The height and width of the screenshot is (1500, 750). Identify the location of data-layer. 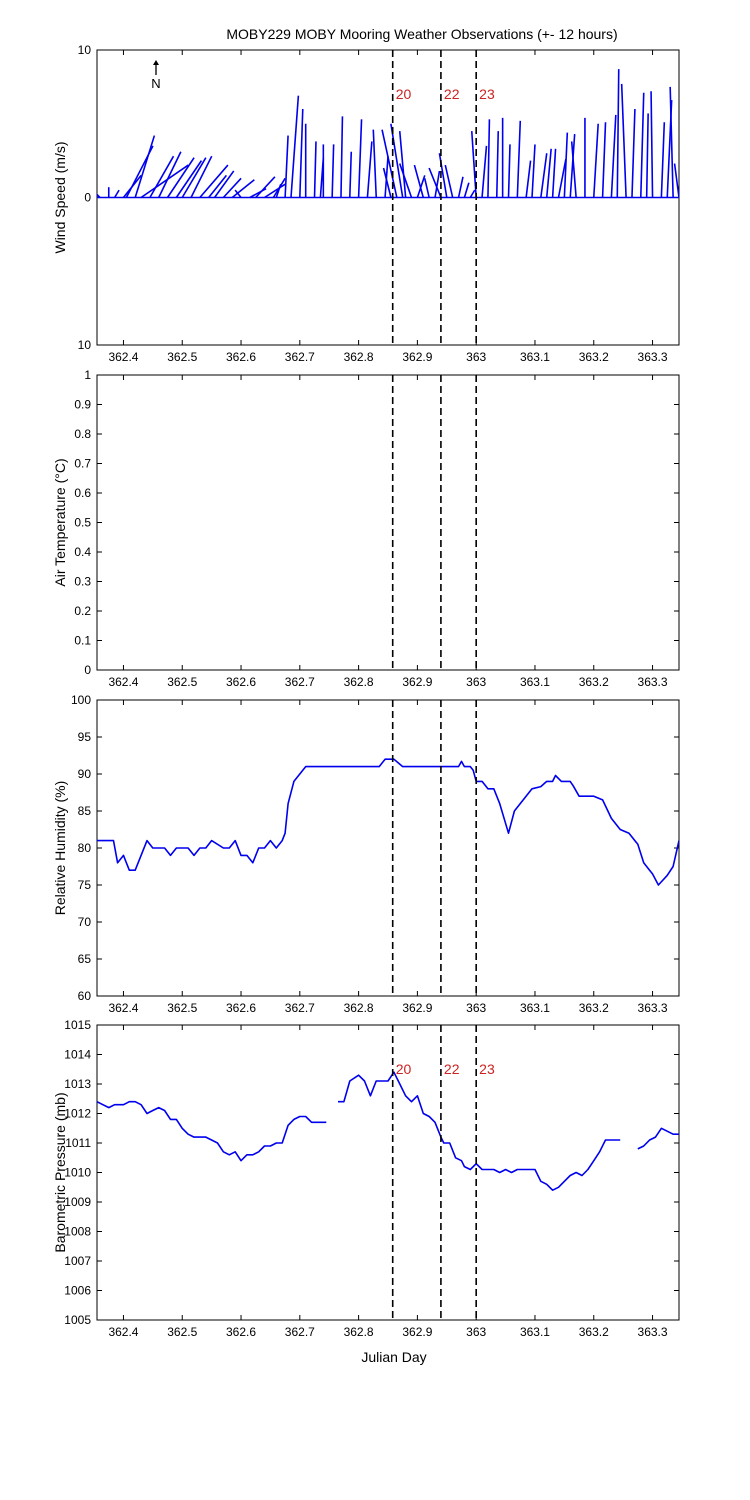
(388, 822).